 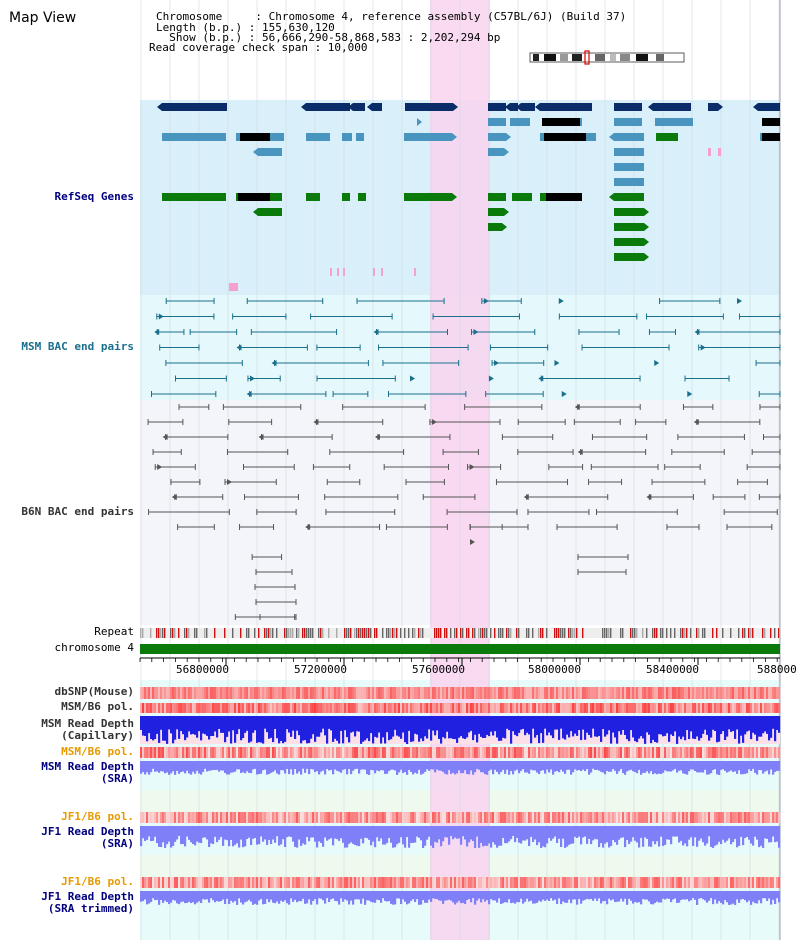 I want to click on bac-end-arrow, so click(x=690, y=394).